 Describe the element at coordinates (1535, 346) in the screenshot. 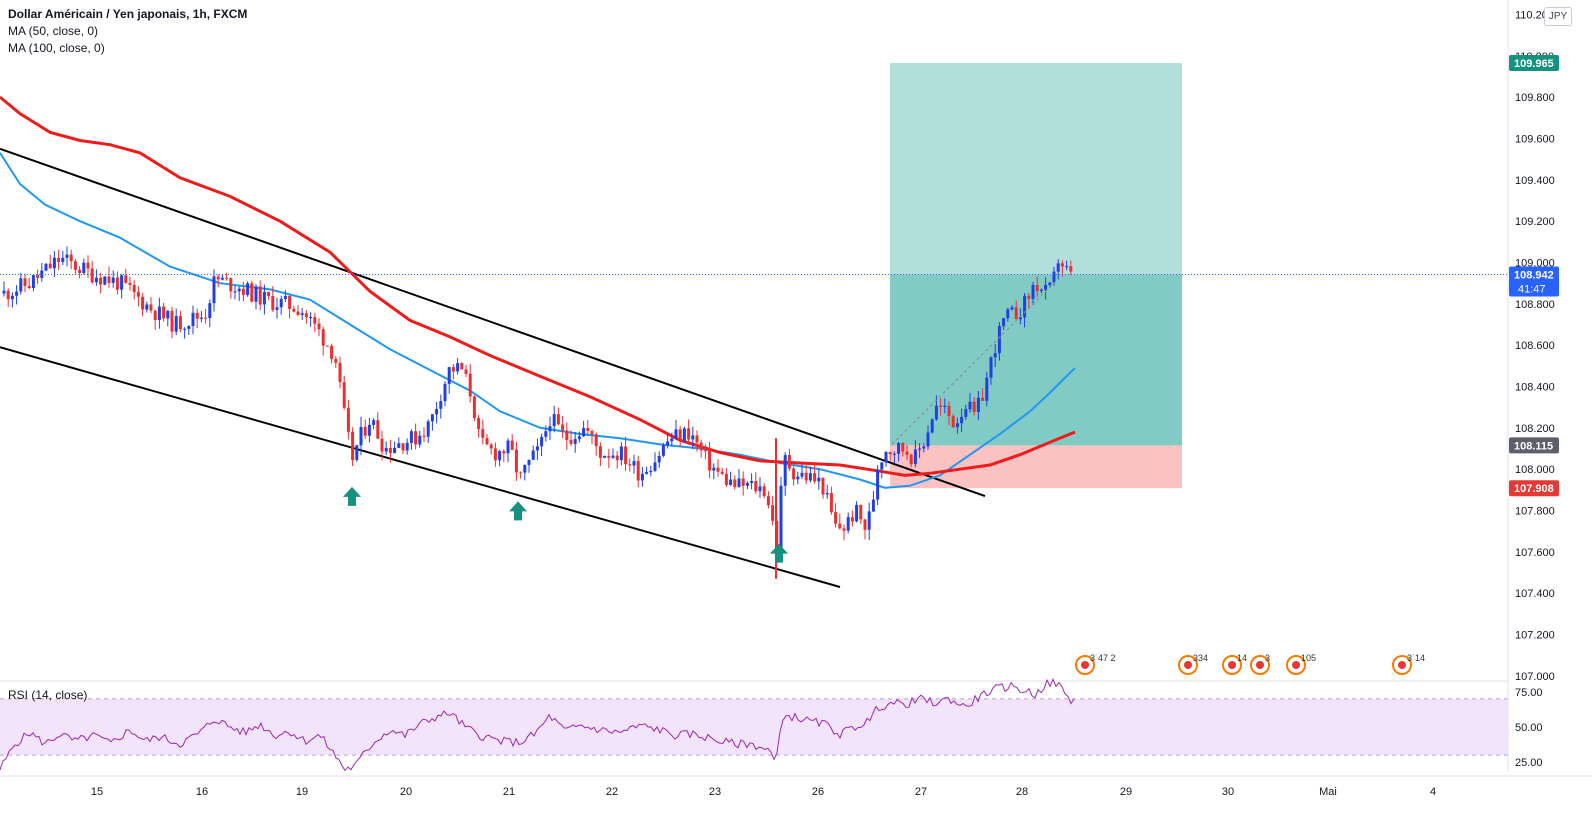

I see `price-tick-label: 108.600` at that location.